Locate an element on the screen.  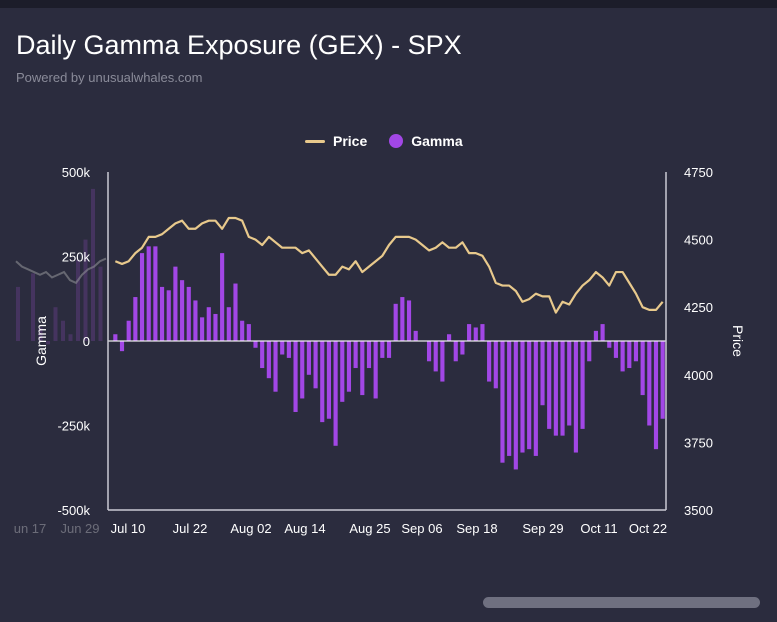
gamma-dot-swatch-icon is located at coordinates (396, 141).